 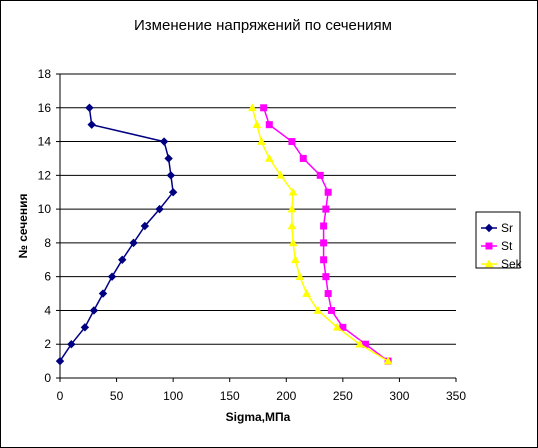 I want to click on legend-marker-sek, so click(x=489, y=263).